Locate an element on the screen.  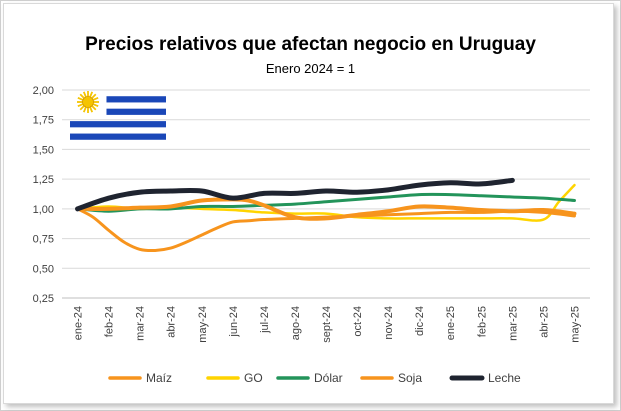
x-tick-label: dic-24 is located at coordinates (420, 321).